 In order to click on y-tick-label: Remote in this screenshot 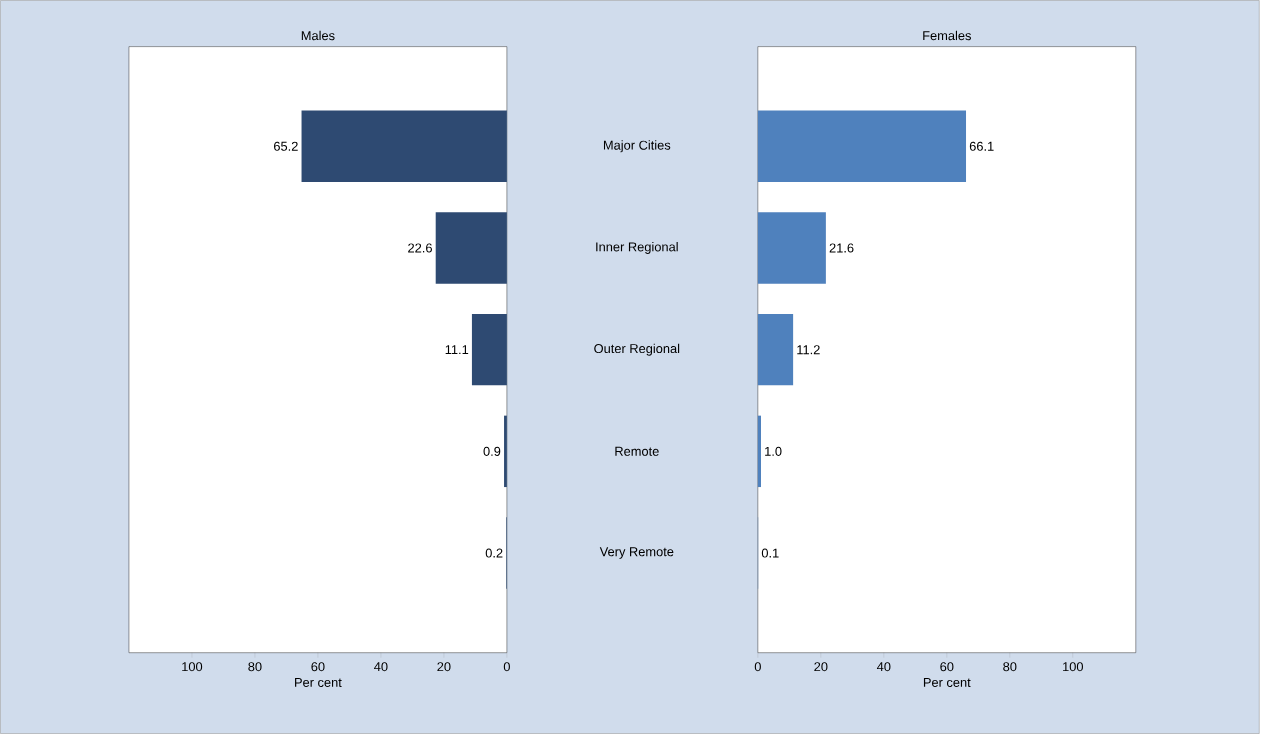, I will do `click(637, 451)`.